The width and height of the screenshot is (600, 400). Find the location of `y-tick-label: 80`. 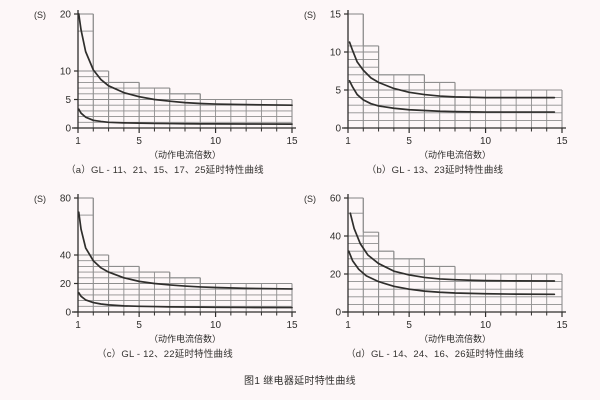

y-tick-label: 80 is located at coordinates (66, 199).